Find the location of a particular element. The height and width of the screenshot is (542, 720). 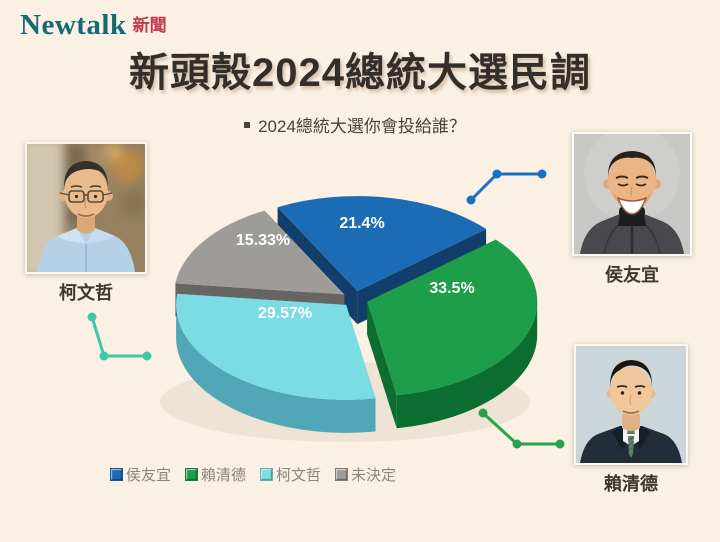

lai-portrait-illustration is located at coordinates (631, 404).